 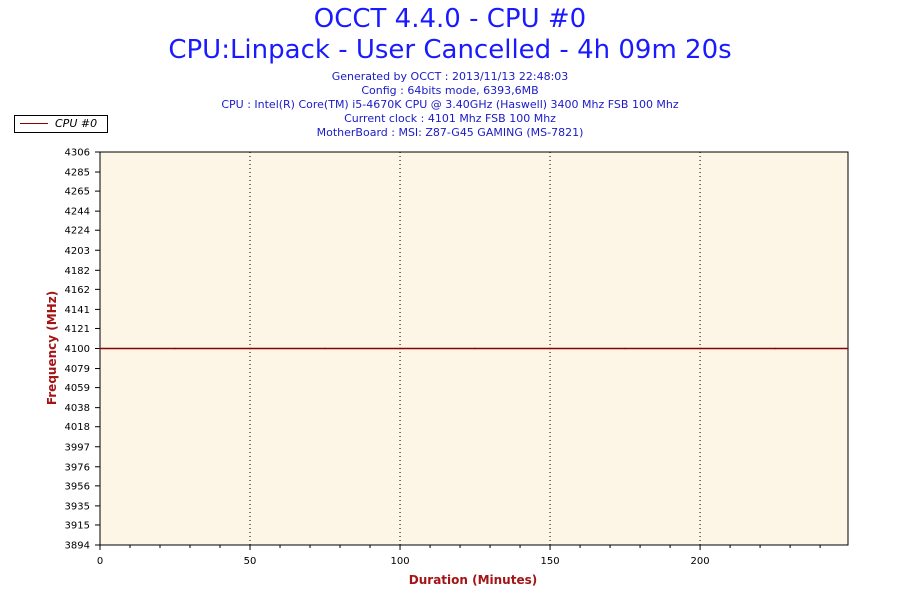 I want to click on y-tick-label: 3956, so click(x=77, y=486).